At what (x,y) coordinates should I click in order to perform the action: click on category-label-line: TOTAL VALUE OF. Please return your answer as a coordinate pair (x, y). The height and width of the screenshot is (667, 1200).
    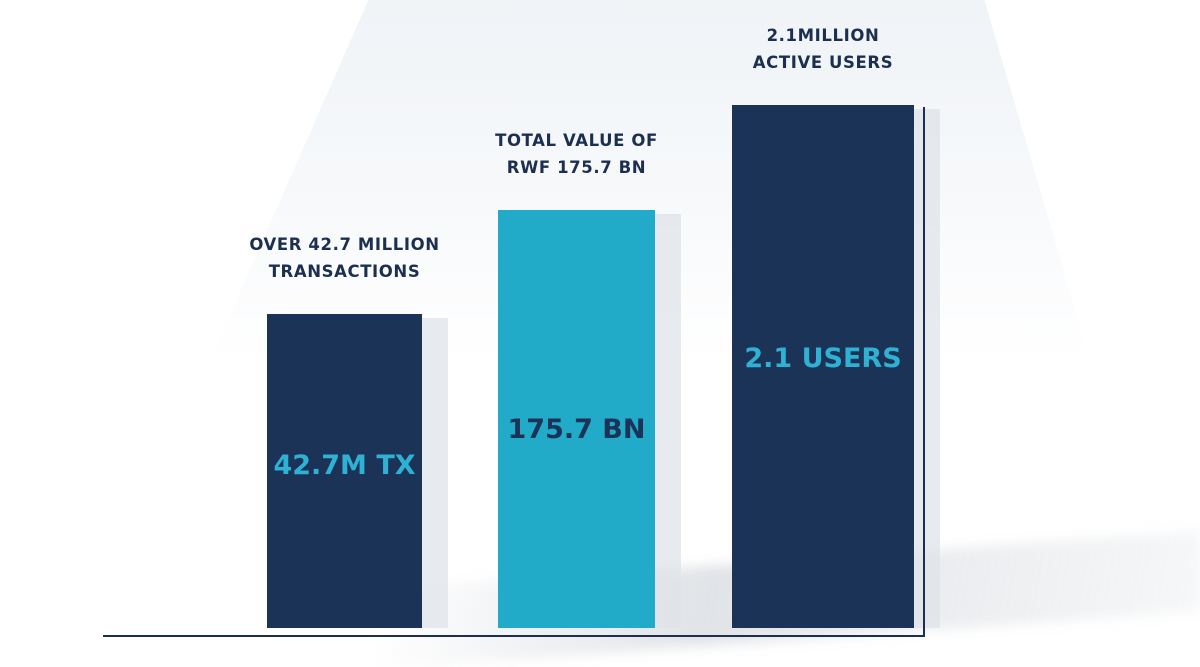
    Looking at the image, I should click on (576, 140).